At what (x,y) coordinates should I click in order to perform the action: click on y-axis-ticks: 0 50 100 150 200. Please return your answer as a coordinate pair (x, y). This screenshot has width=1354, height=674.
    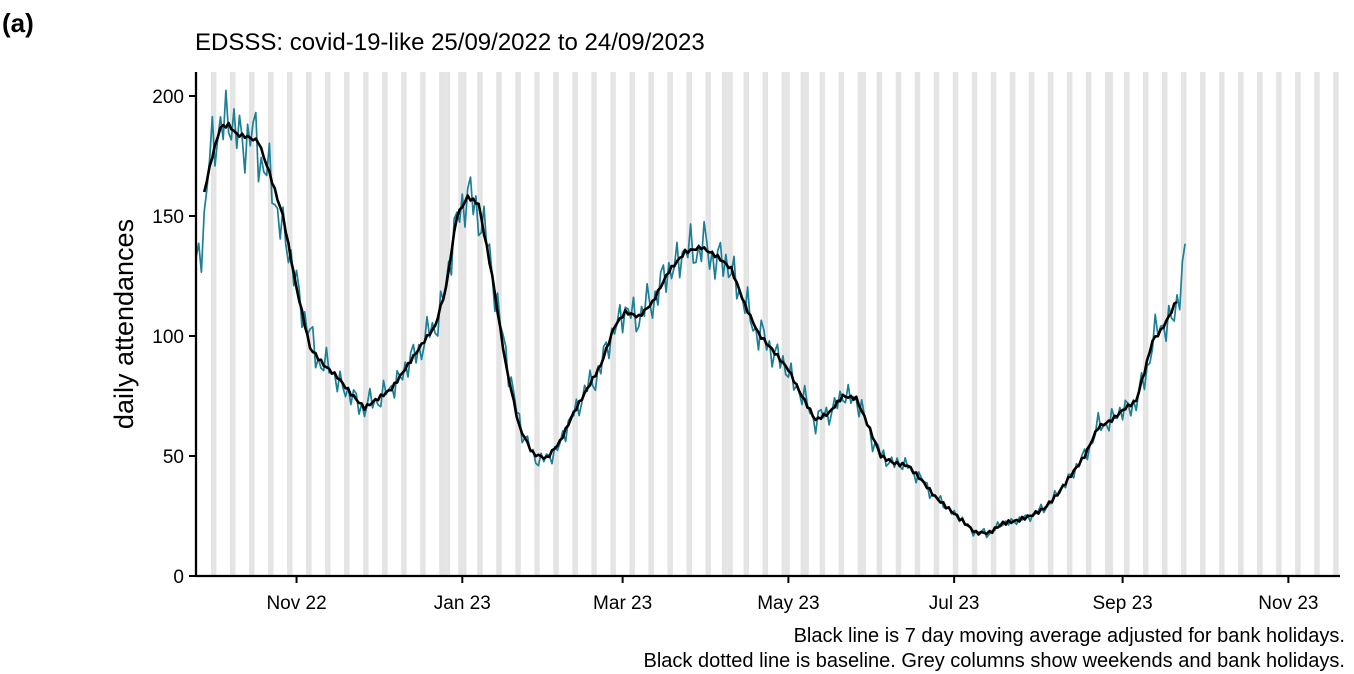
    Looking at the image, I should click on (174, 337).